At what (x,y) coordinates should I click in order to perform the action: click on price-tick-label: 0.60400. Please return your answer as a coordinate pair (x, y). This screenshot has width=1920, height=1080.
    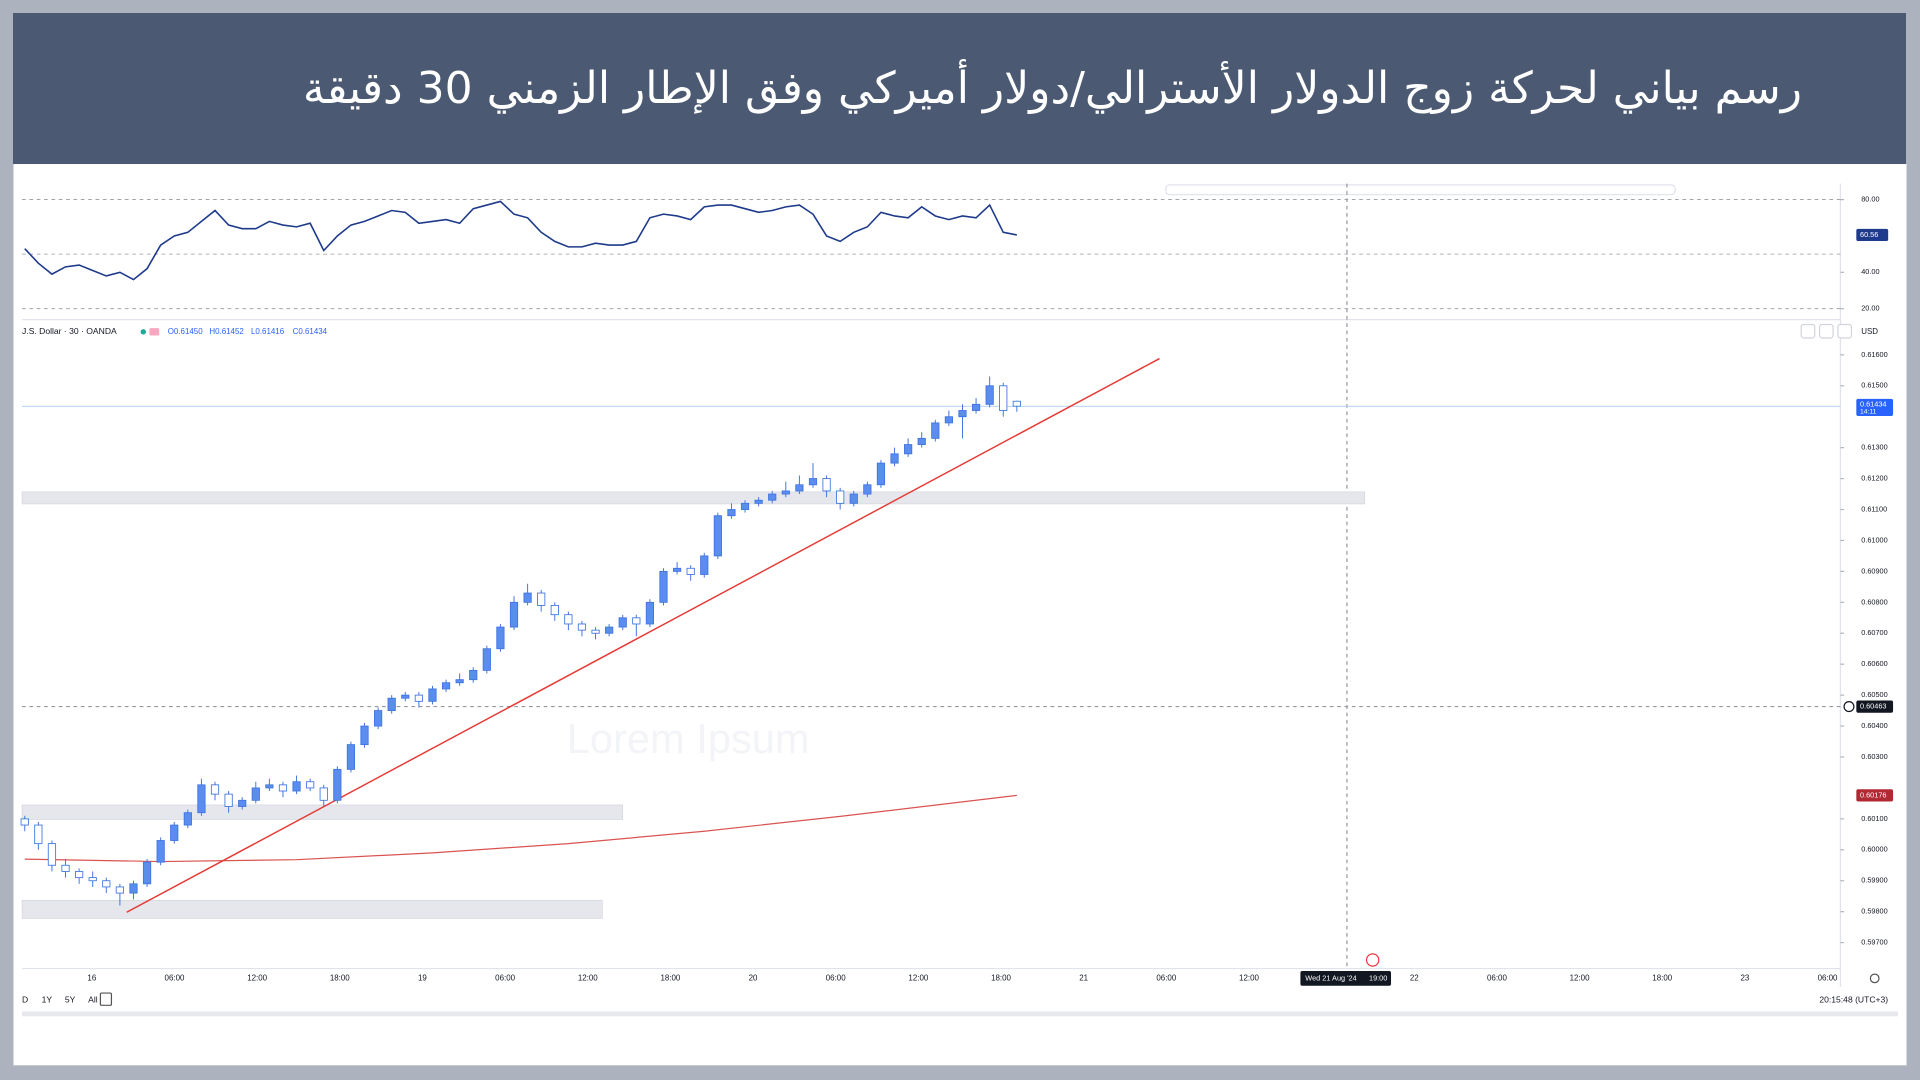
    Looking at the image, I should click on (1874, 725).